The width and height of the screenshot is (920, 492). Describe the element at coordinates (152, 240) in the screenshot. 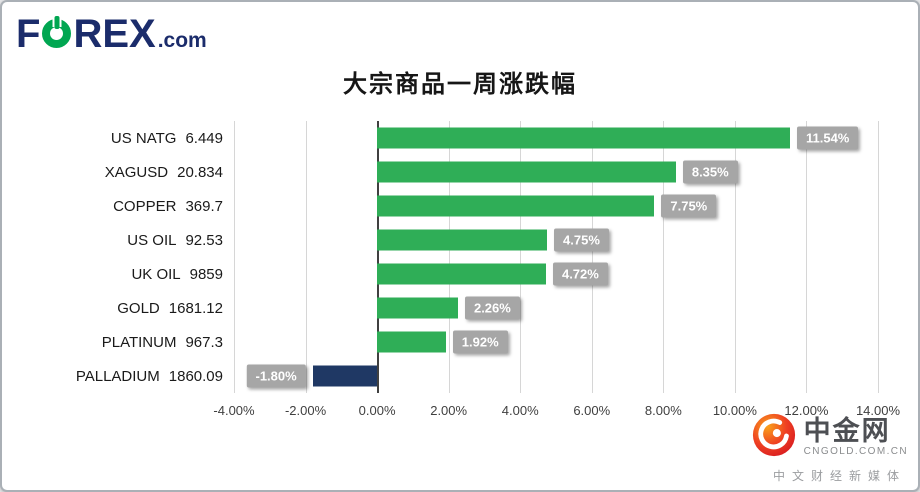

I see `category-name: US OIL` at that location.